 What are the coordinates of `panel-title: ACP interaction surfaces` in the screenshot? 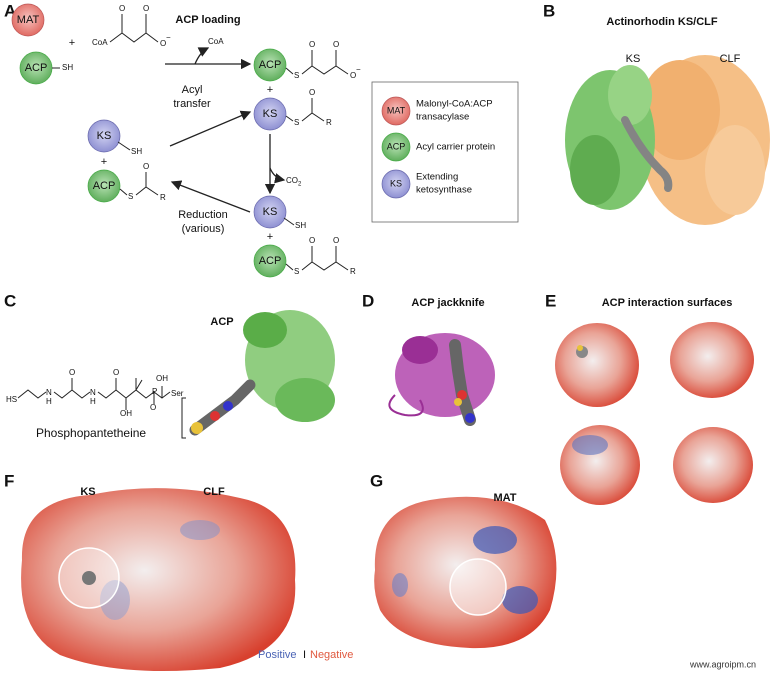 It's located at (667, 303).